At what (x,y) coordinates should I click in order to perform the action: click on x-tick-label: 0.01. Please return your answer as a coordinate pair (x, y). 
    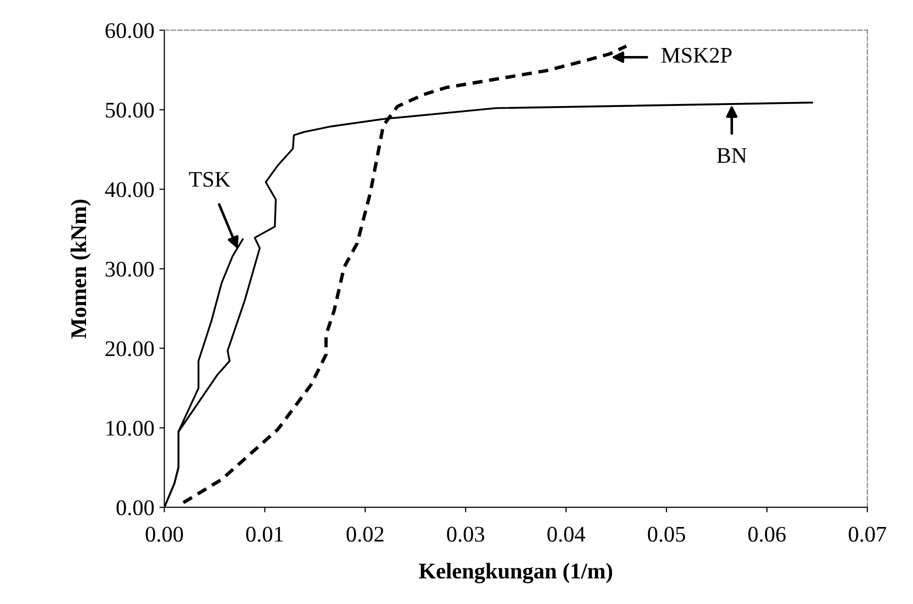
    Looking at the image, I should click on (264, 534).